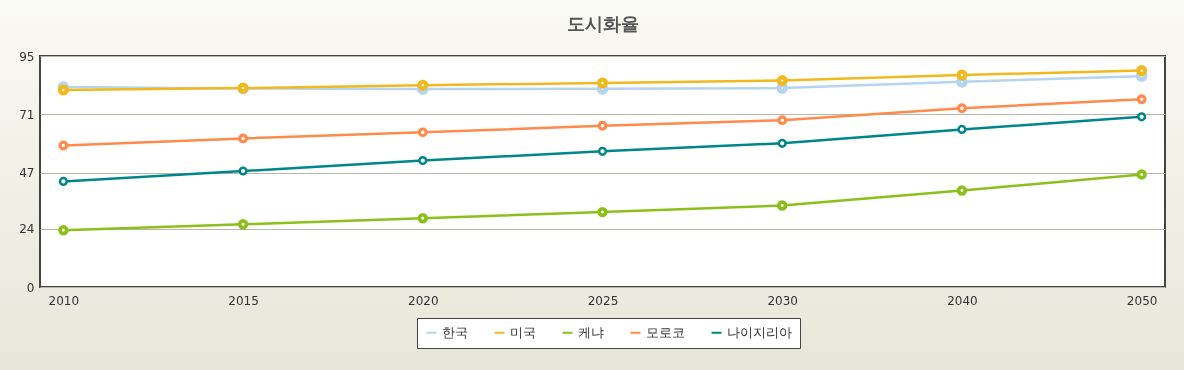  I want to click on chart-title: 도시화율, so click(602, 23).